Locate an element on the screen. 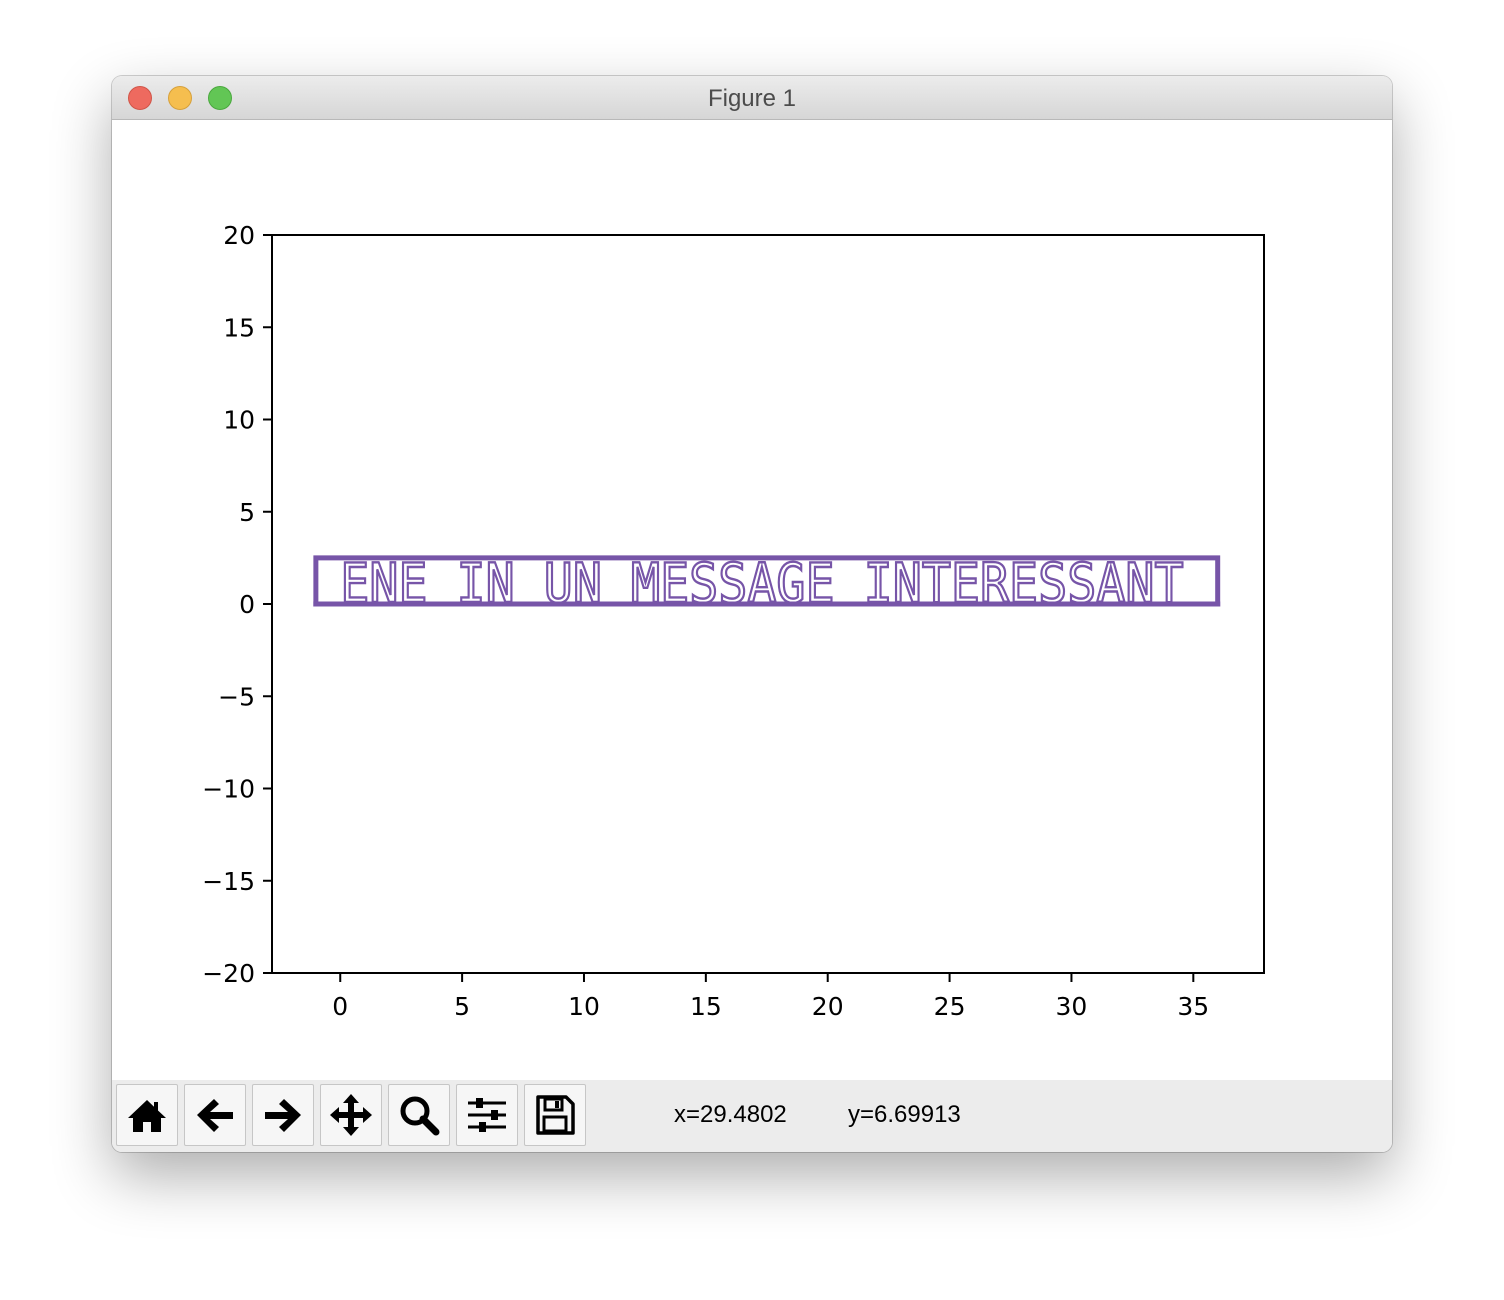 This screenshot has width=1504, height=1300. y-tick-label: 0 is located at coordinates (247, 604).